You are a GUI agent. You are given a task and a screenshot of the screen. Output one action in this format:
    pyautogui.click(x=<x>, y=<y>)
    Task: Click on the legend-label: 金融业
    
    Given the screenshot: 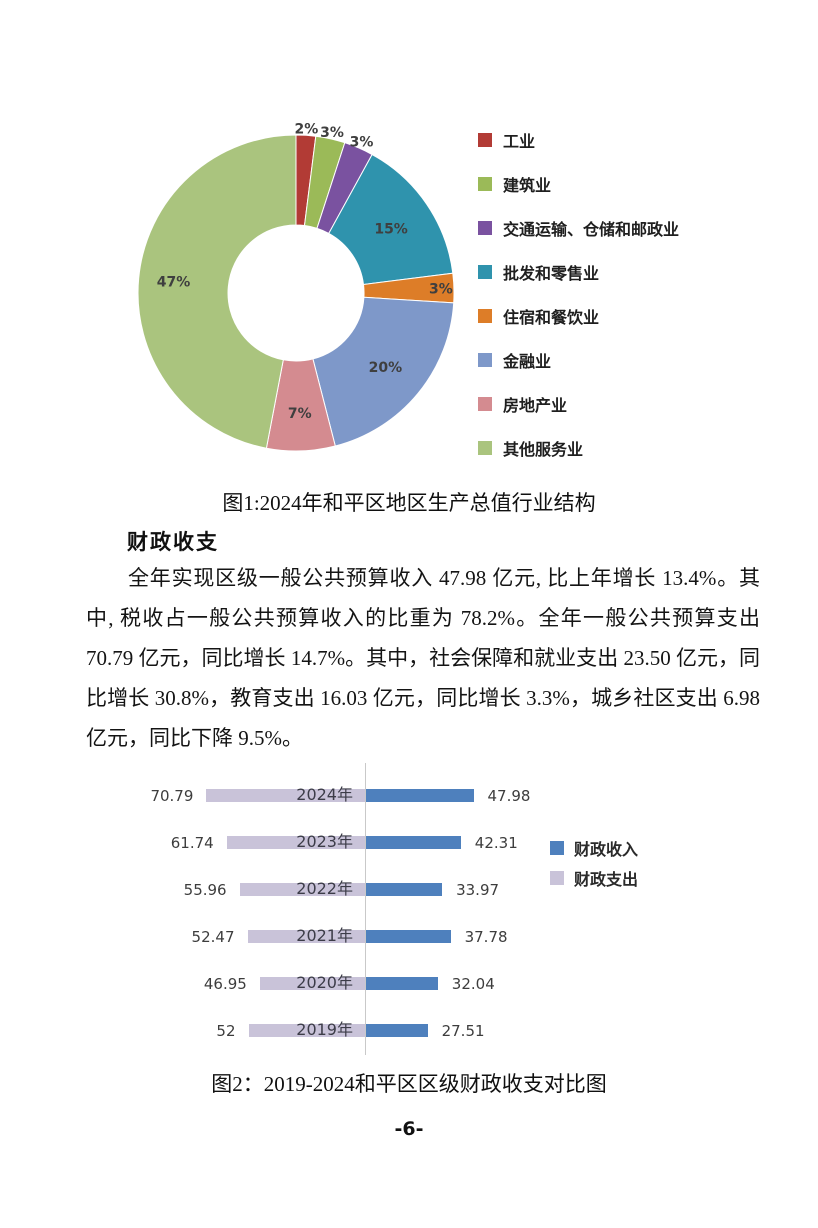 What is the action you would take?
    pyautogui.click(x=527, y=361)
    